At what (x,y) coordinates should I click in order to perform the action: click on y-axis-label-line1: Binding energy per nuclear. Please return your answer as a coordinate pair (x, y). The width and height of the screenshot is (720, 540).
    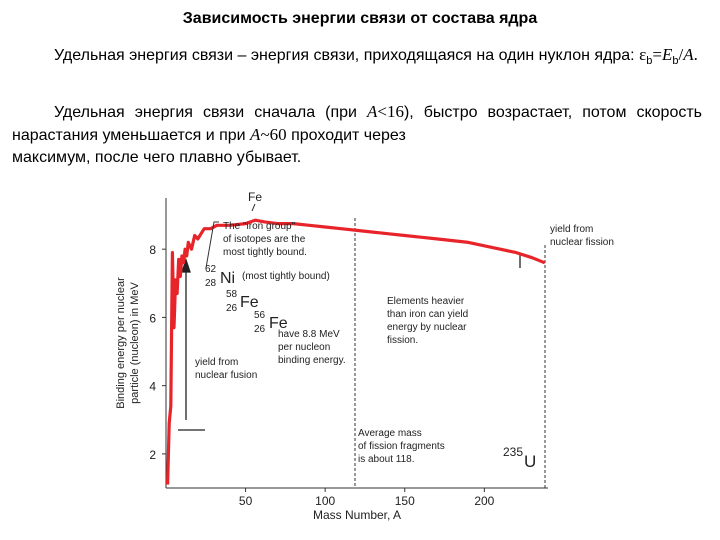
    Looking at the image, I should click on (121, 343).